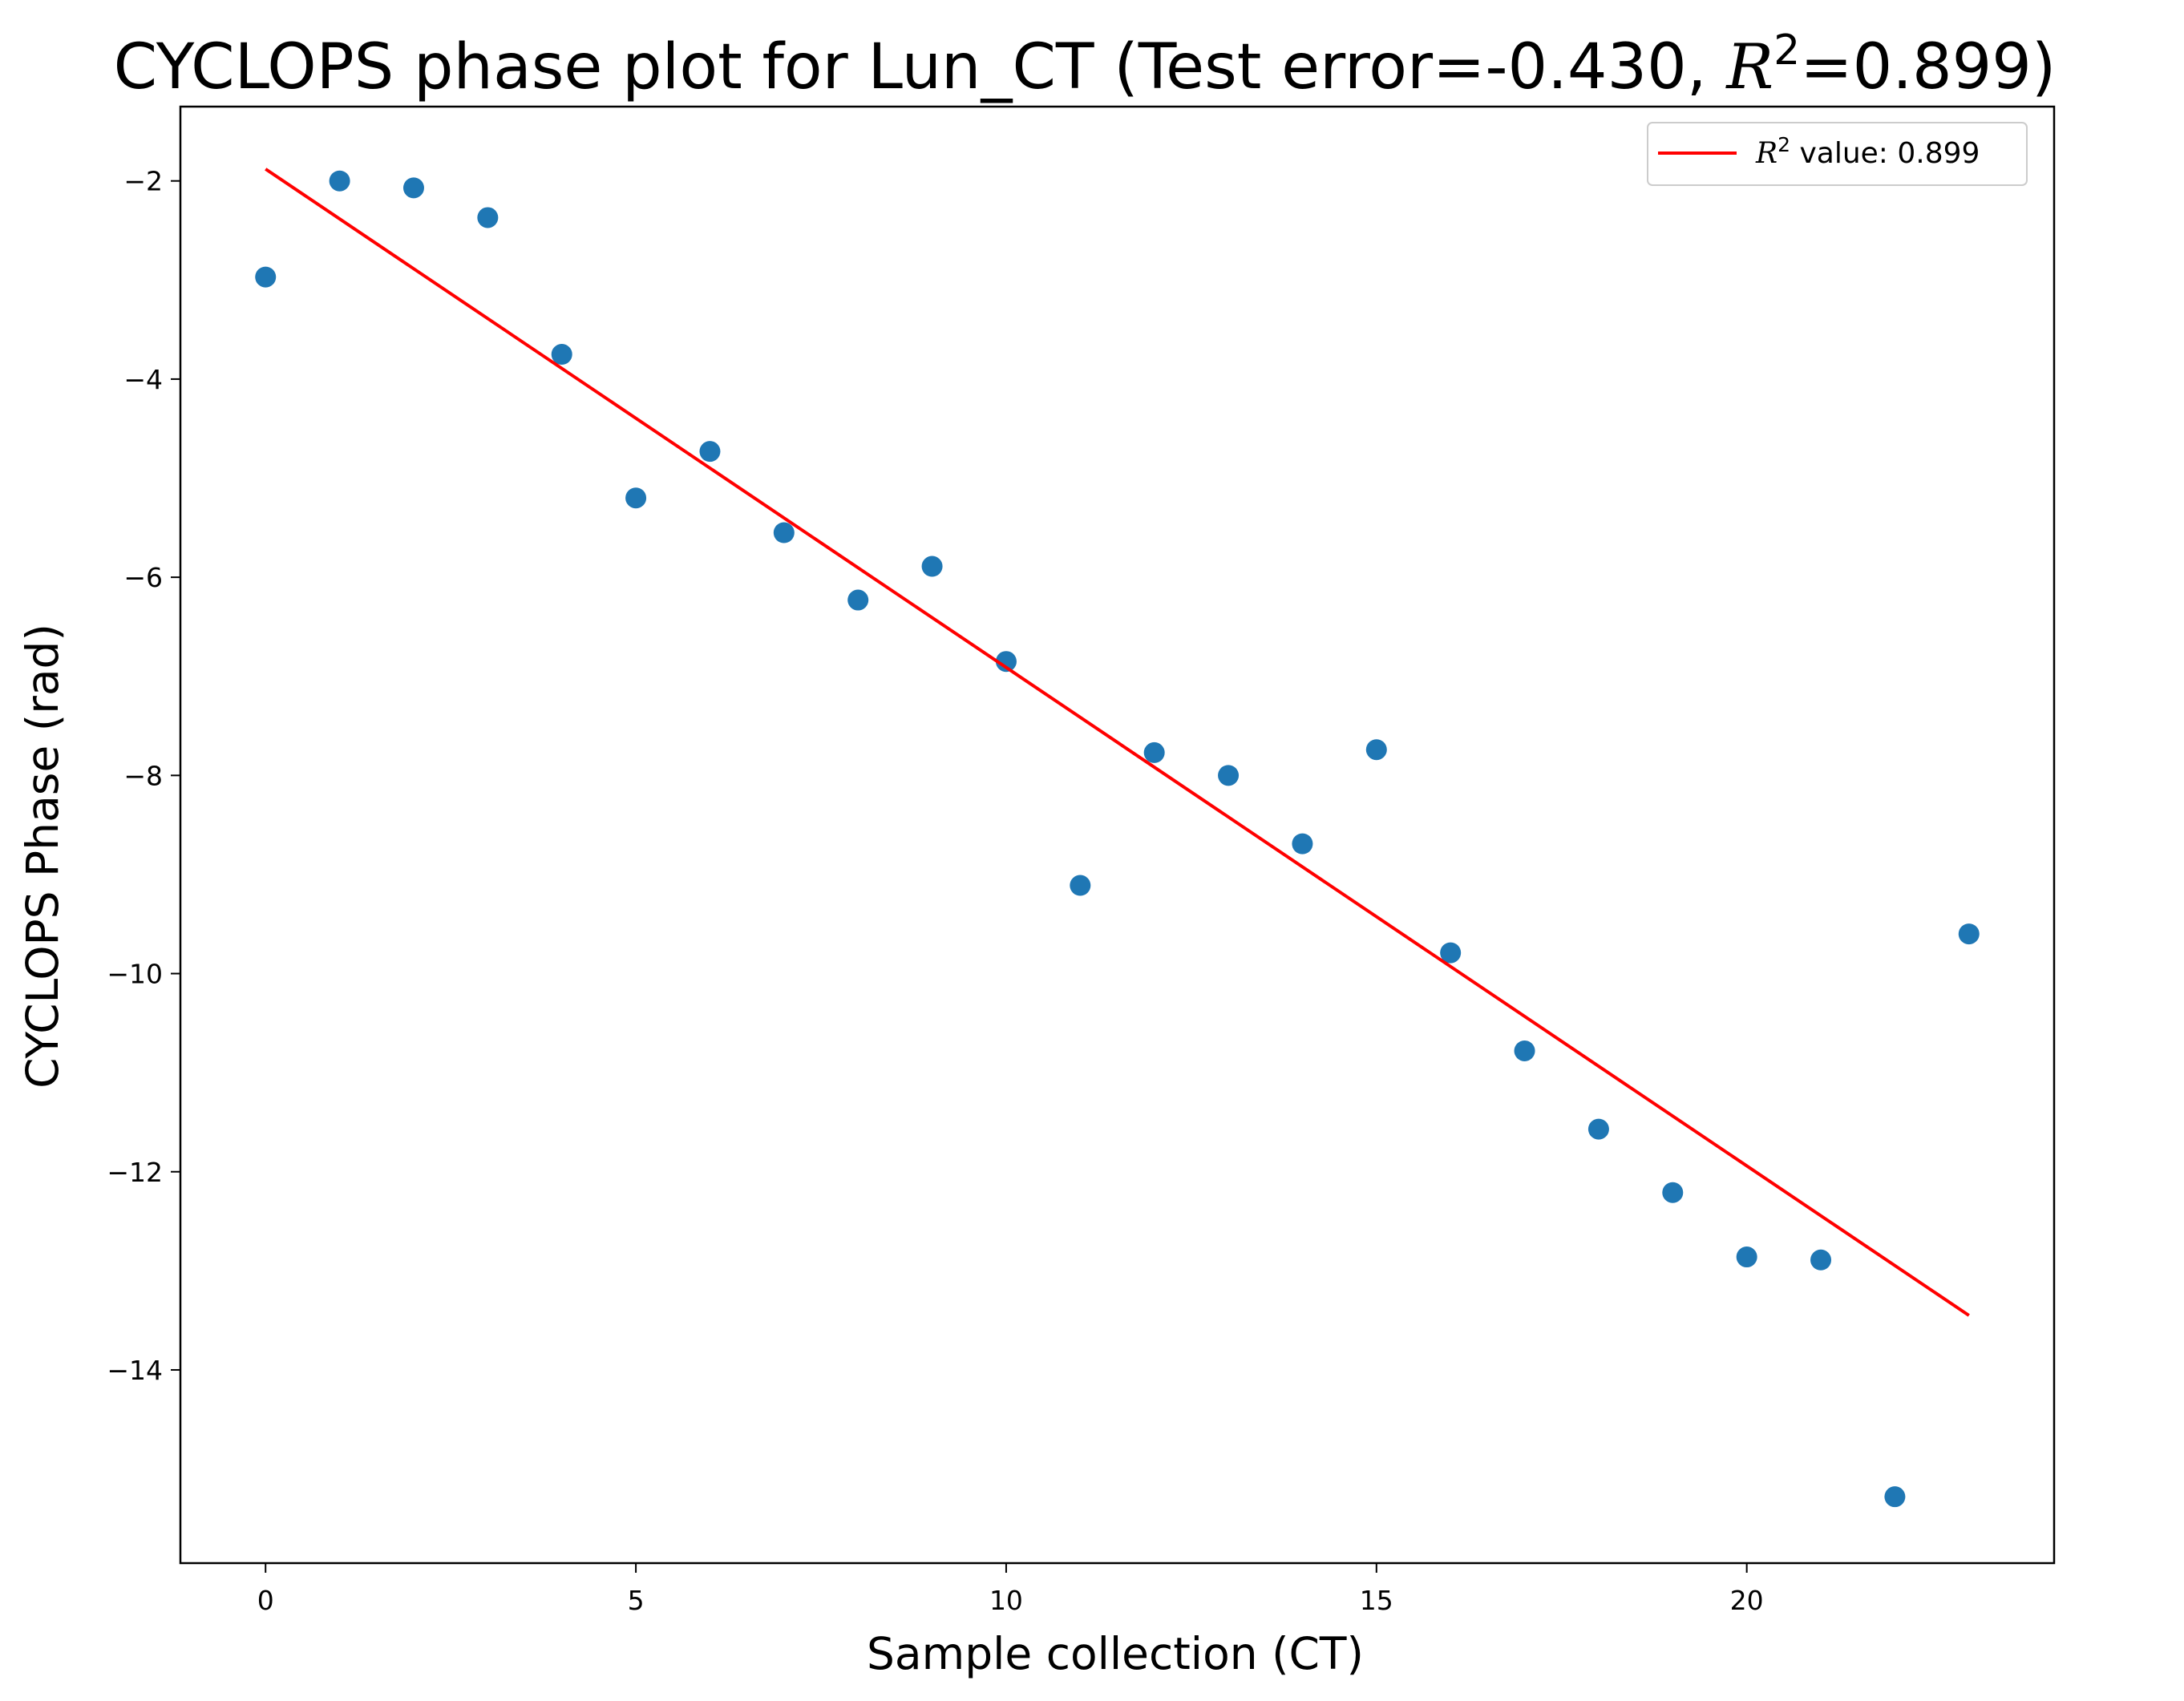 This screenshot has width=2184, height=1701. Describe the element at coordinates (1928, 67) in the screenshot. I see `chart-title-suffix: =0.899)` at that location.